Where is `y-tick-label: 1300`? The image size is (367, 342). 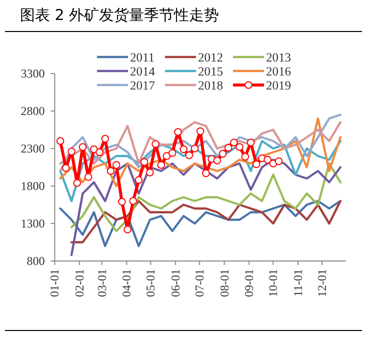
y-tick-label: 1300 is located at coordinates (32, 223).